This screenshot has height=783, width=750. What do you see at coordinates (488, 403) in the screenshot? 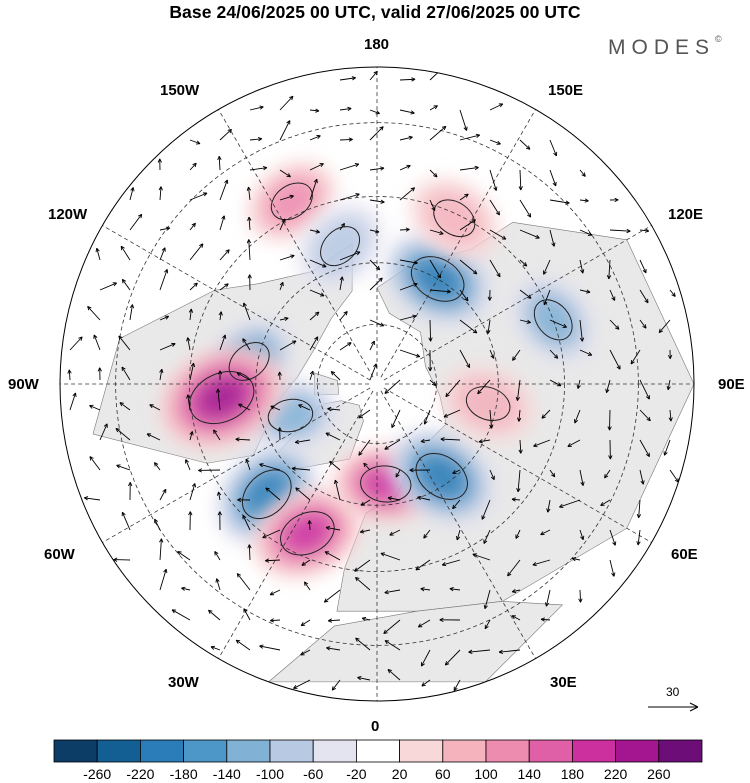
I see `siberia-high` at bounding box center [488, 403].